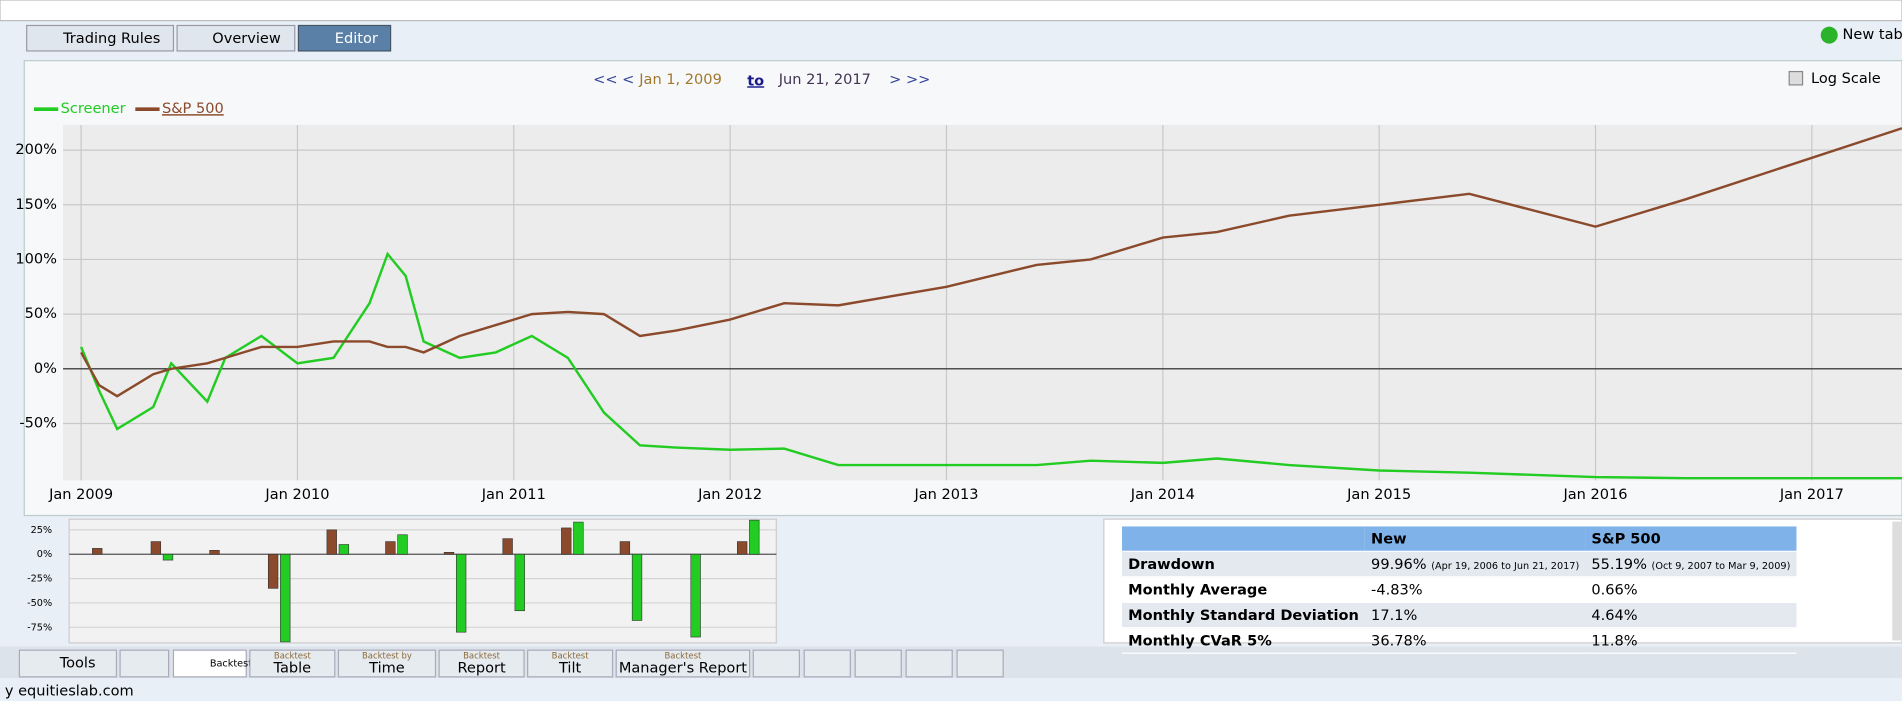 Image resolution: width=1902 pixels, height=706 pixels. I want to click on new-tab-icon, so click(1829, 35).